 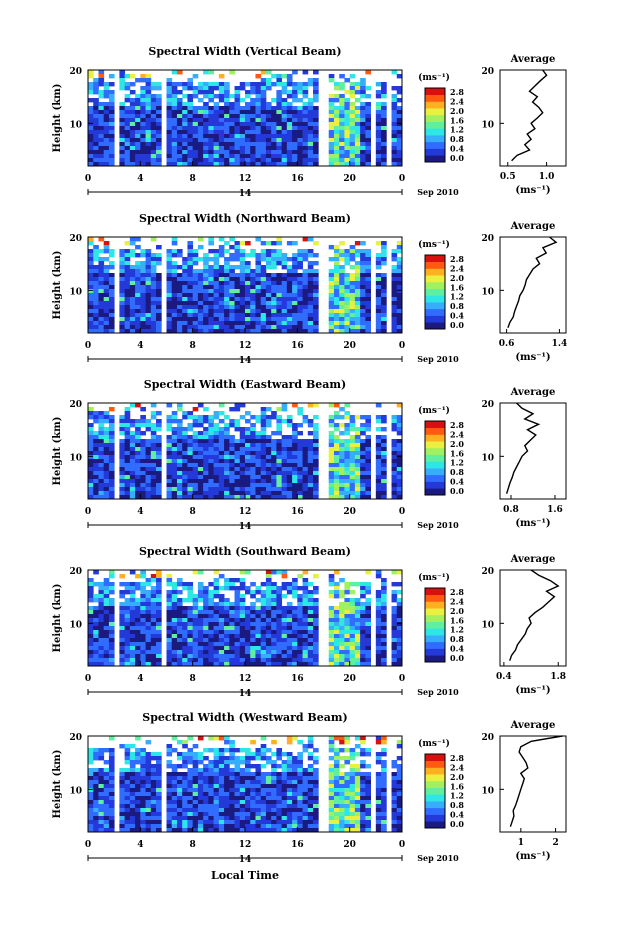 What do you see at coordinates (435, 492) in the screenshot?
I see `colorbar-swatch` at bounding box center [435, 492].